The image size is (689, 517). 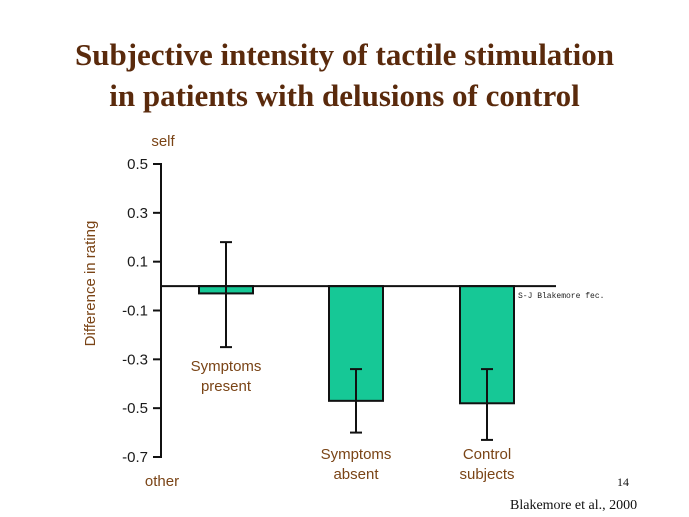 I want to click on slide-number: 14, so click(x=623, y=482).